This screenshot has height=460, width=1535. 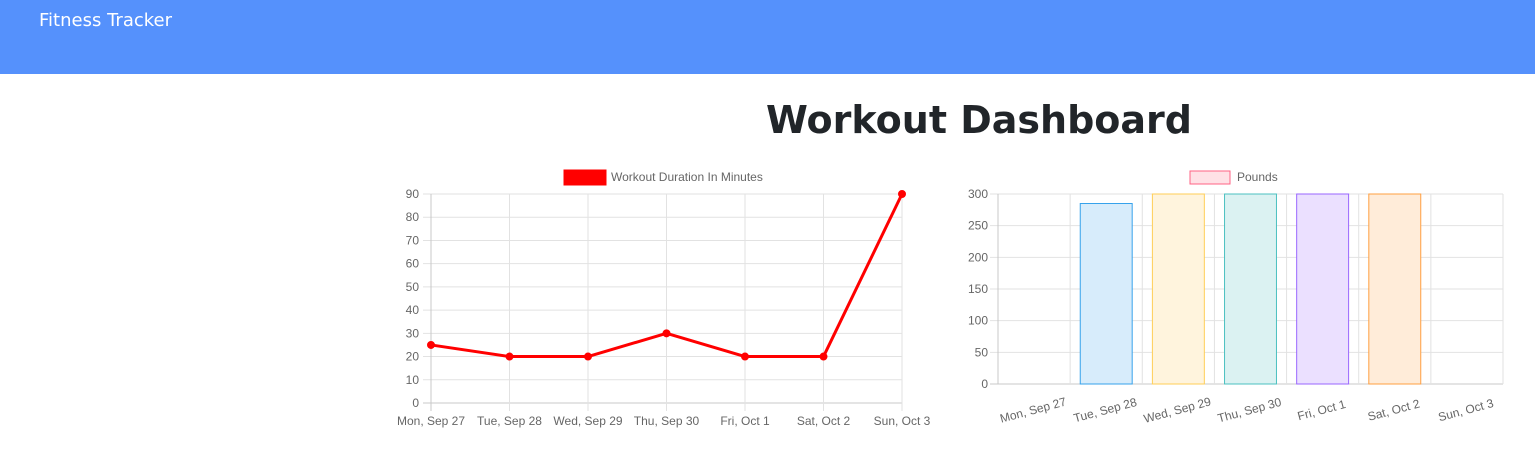 I want to click on y-tick-label: 80, so click(x=413, y=217).